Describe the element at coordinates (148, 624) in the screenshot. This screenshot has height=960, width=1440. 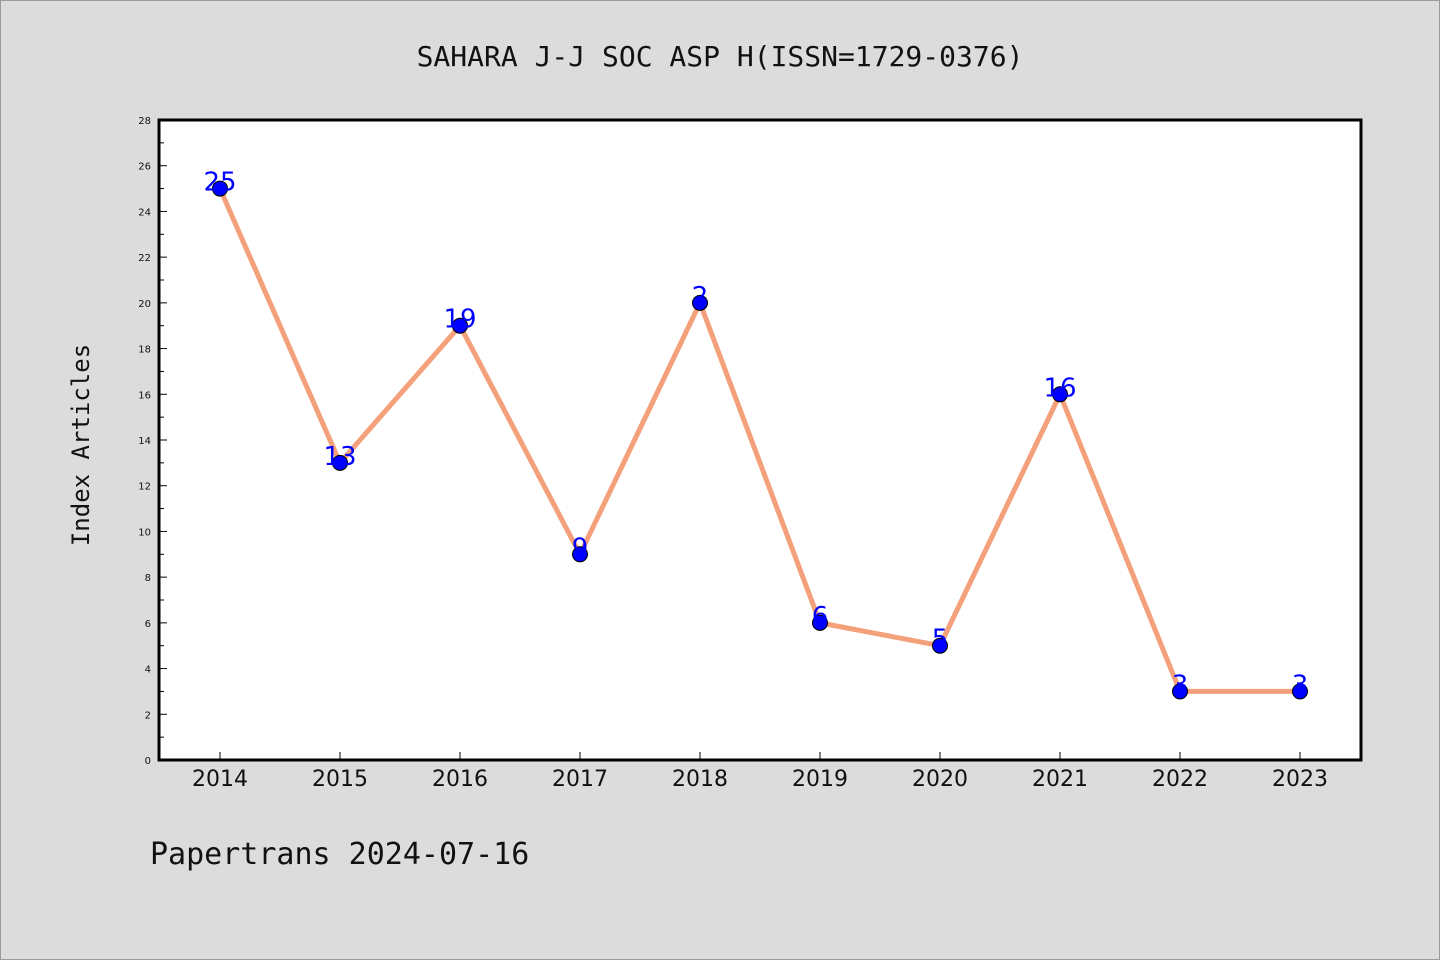
I see `y-tick-label: 6` at that location.